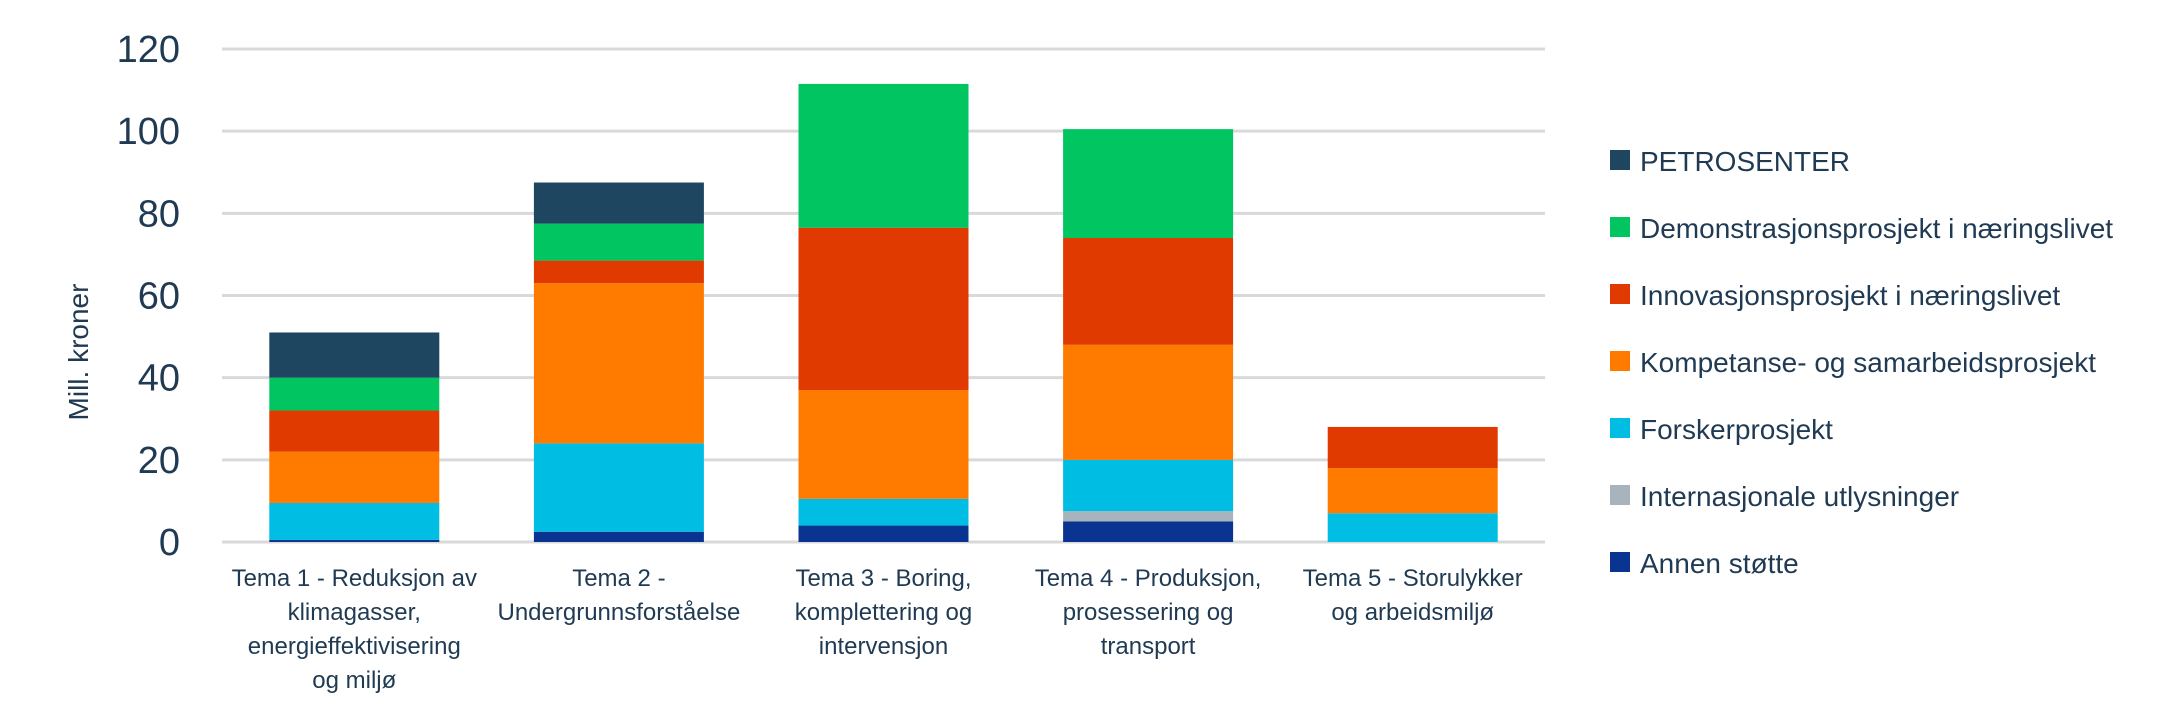 Image resolution: width=2177 pixels, height=728 pixels. I want to click on x-tick-label-line: komplettering og, so click(883, 612).